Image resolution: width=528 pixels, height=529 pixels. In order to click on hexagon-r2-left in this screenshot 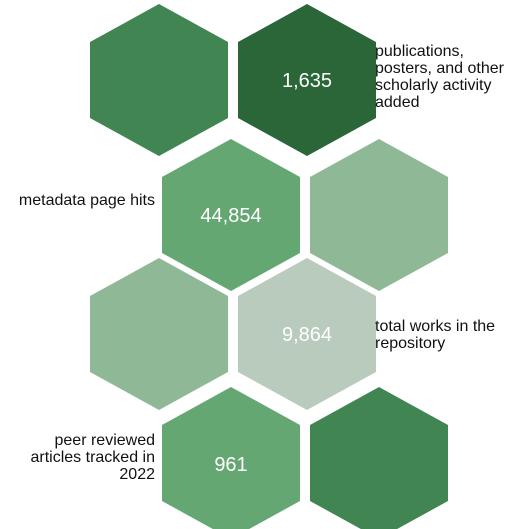, I will do `click(231, 215)`.